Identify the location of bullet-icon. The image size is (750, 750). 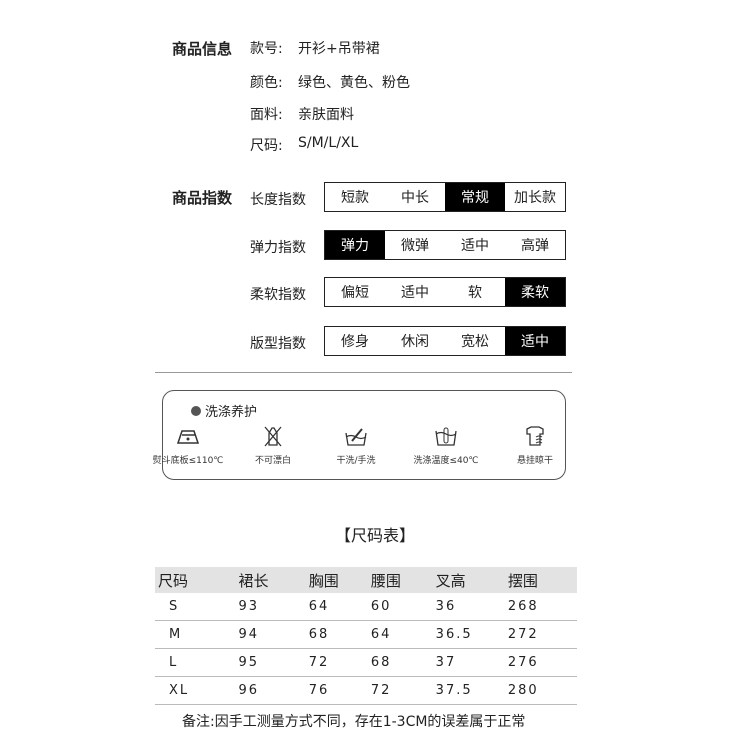
(196, 410).